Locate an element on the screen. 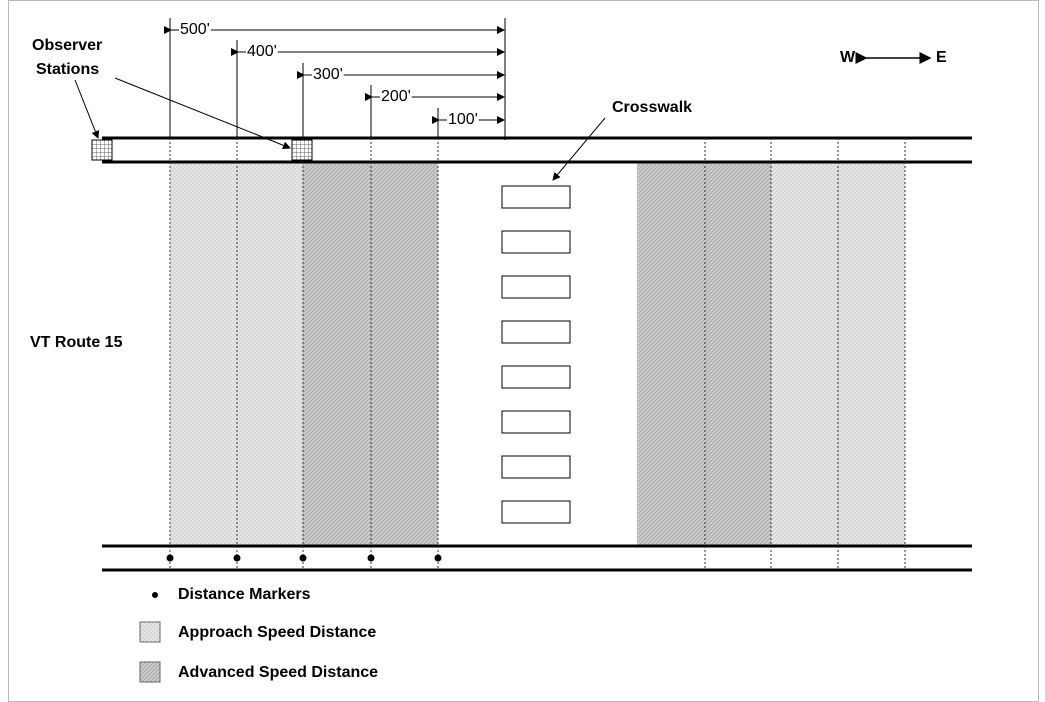 The width and height of the screenshot is (1045, 702). dimension-label: 100' is located at coordinates (463, 119).